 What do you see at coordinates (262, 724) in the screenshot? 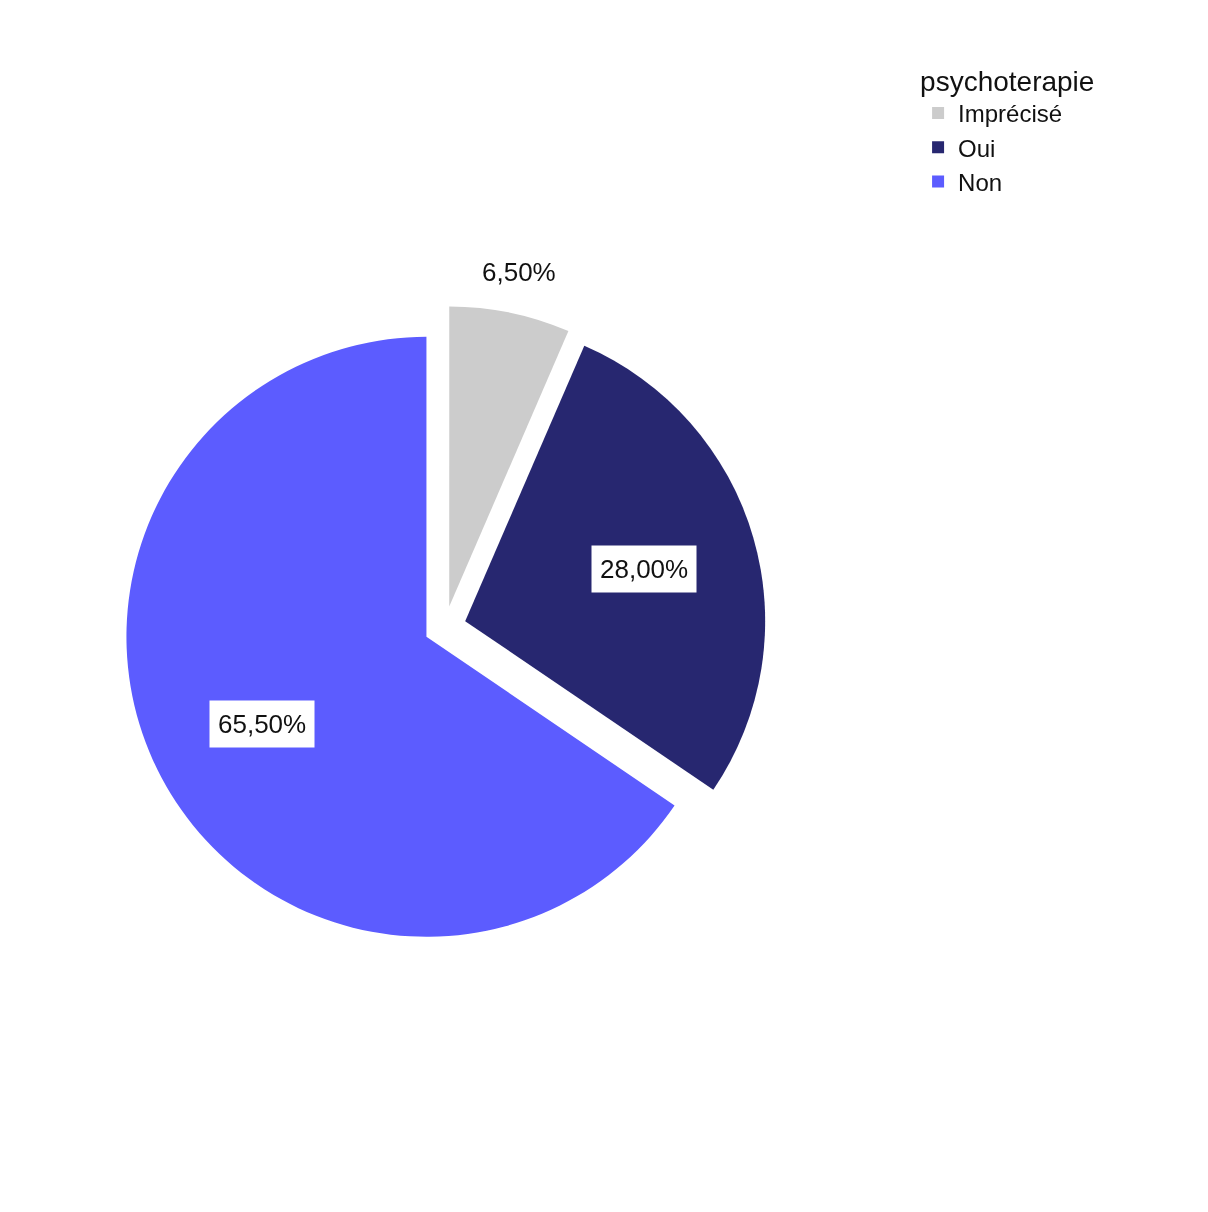
I see `data-label: 65,50%` at bounding box center [262, 724].